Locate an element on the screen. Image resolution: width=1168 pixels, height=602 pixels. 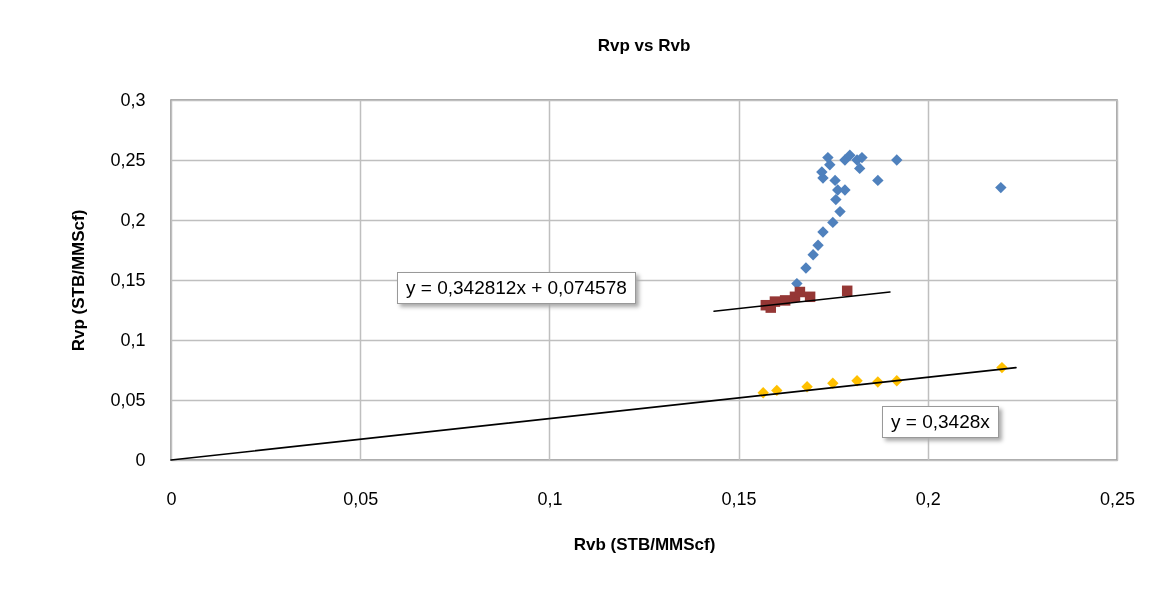
x-axis-title: Rvb (STB/MMScf) is located at coordinates (644, 544).